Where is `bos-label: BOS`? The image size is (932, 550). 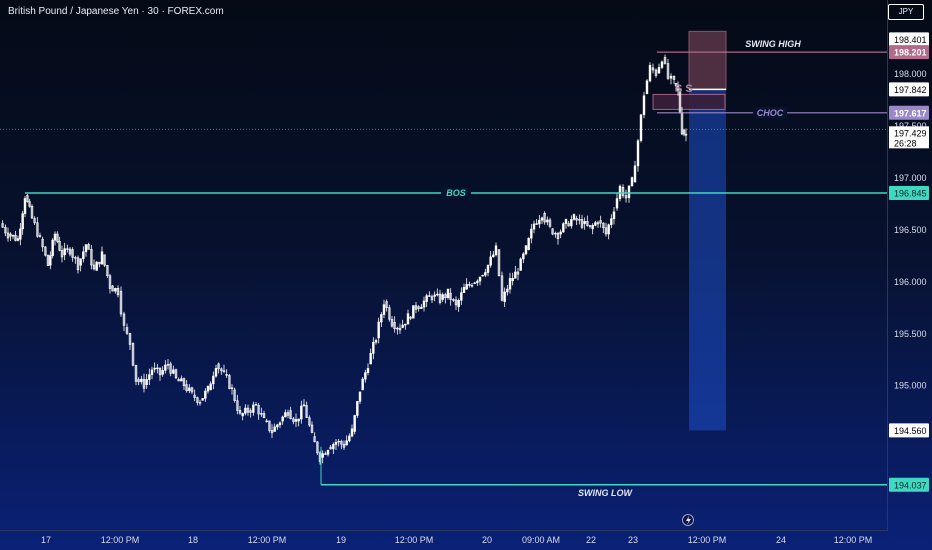
bos-label: BOS is located at coordinates (456, 193).